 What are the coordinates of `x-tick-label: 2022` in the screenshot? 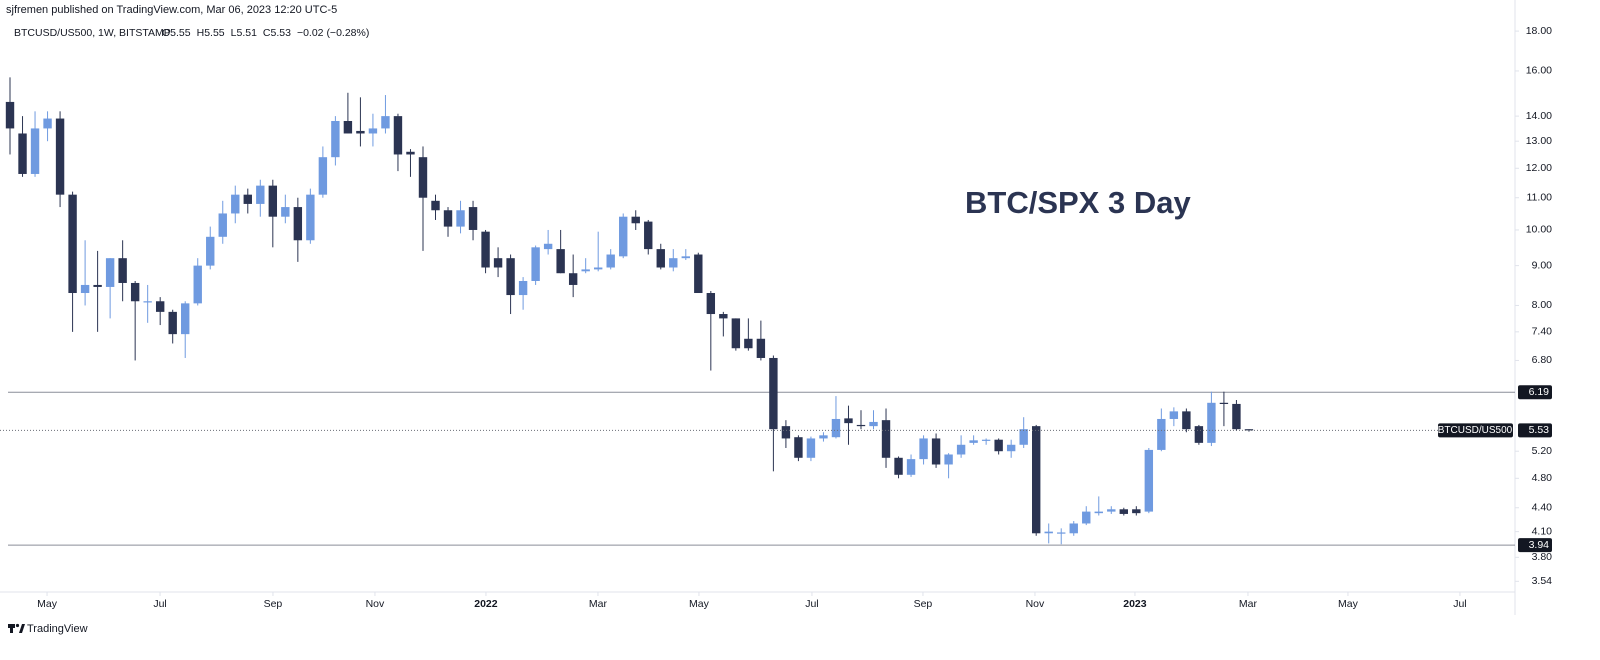 It's located at (486, 604).